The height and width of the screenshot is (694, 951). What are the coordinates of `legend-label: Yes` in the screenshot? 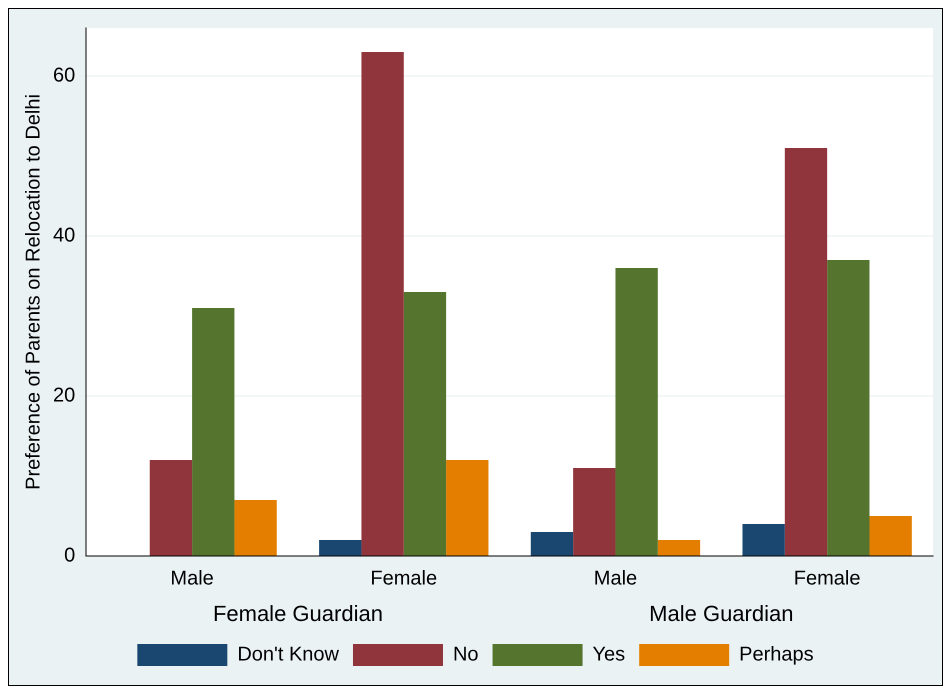 It's located at (609, 655).